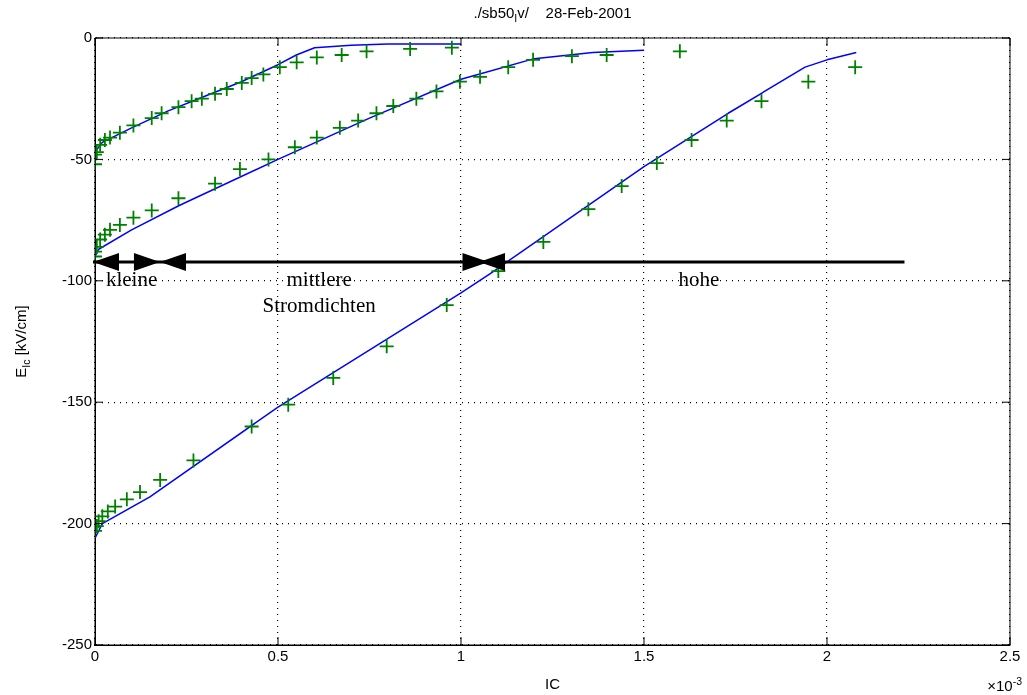  What do you see at coordinates (87, 37) in the screenshot?
I see `y-tick-label: 0` at bounding box center [87, 37].